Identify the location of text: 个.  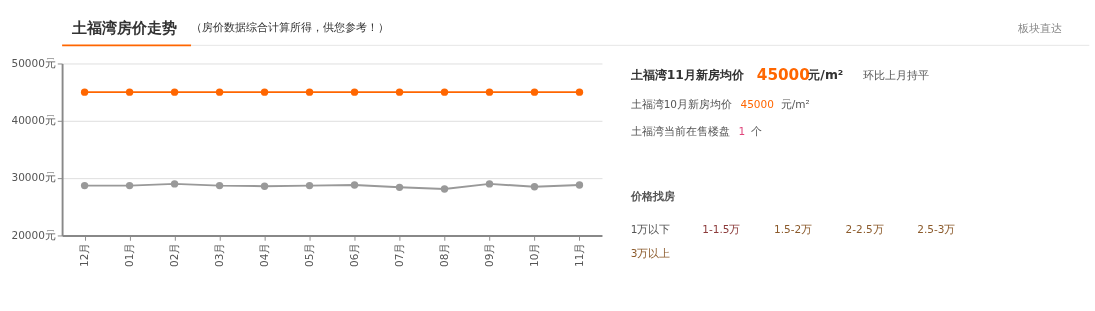
(757, 131).